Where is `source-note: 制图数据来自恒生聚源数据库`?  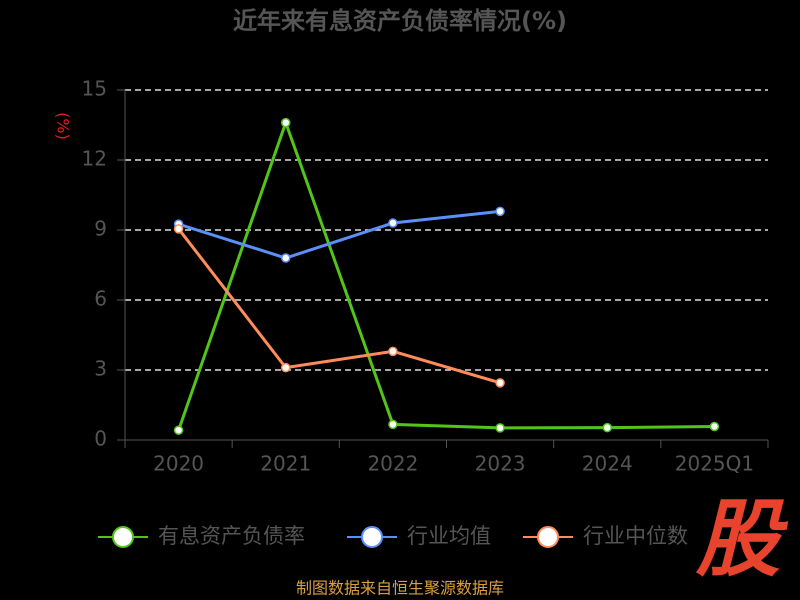 source-note: 制图数据来自恒生聚源数据库 is located at coordinates (400, 588).